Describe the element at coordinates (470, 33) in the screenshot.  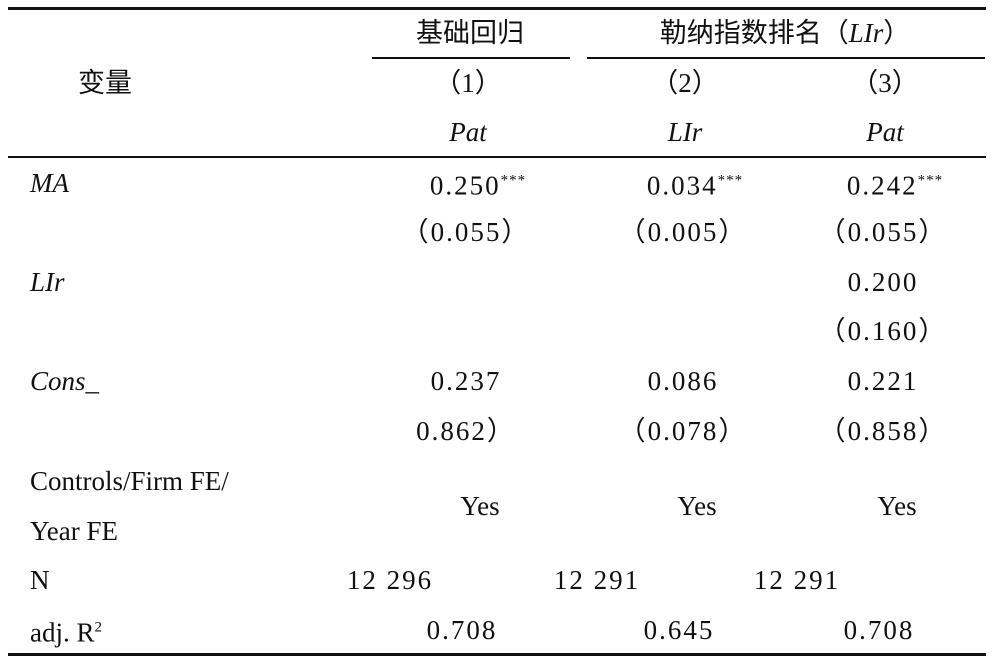
I see `group-label: 基础回归` at that location.